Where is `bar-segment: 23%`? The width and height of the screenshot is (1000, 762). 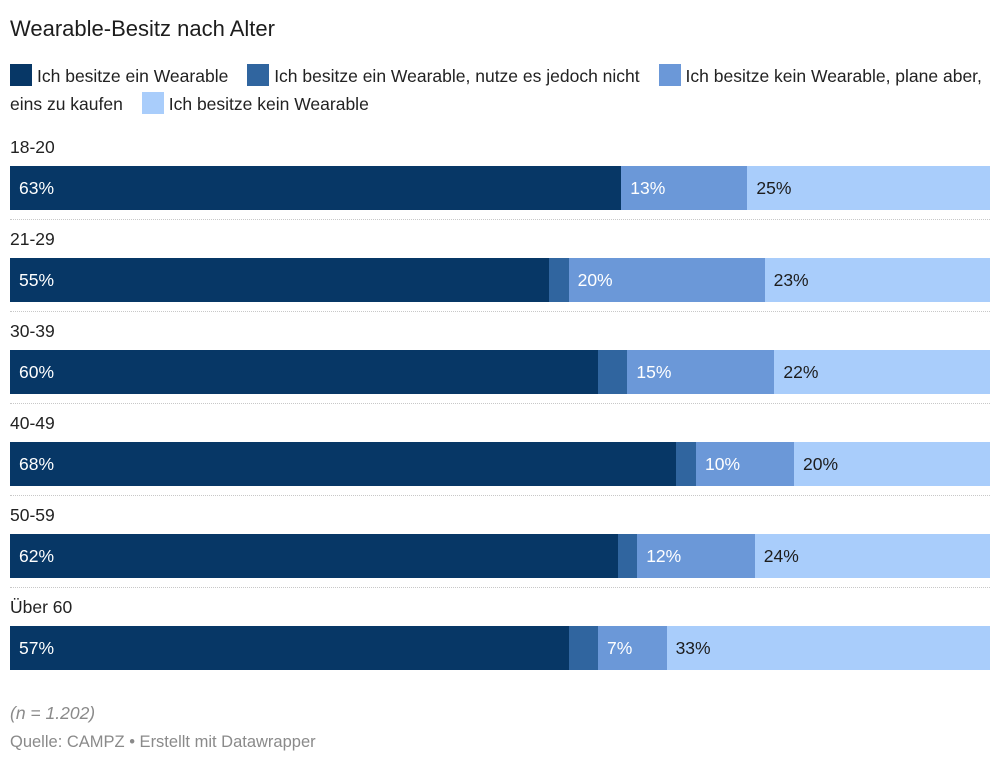
bar-segment: 23% is located at coordinates (877, 280).